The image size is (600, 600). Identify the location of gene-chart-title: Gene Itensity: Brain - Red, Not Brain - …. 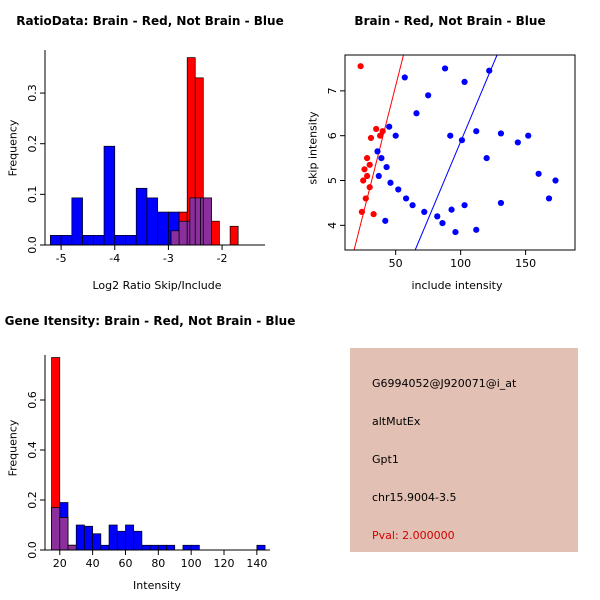
(150, 321).